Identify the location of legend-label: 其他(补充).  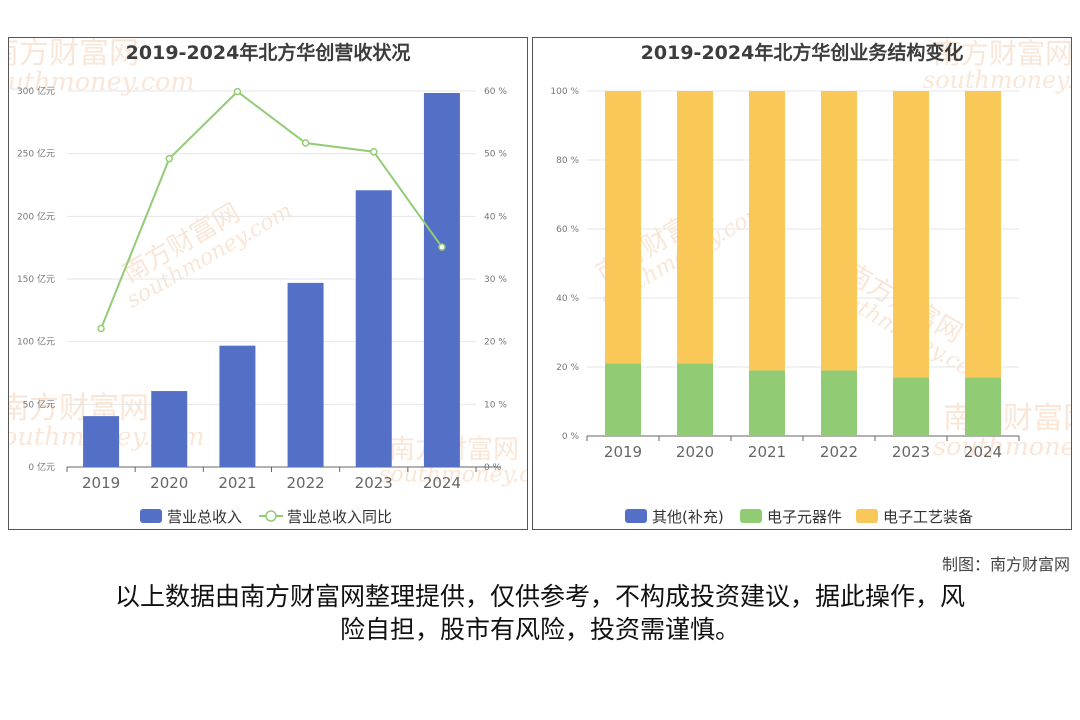
(688, 517).